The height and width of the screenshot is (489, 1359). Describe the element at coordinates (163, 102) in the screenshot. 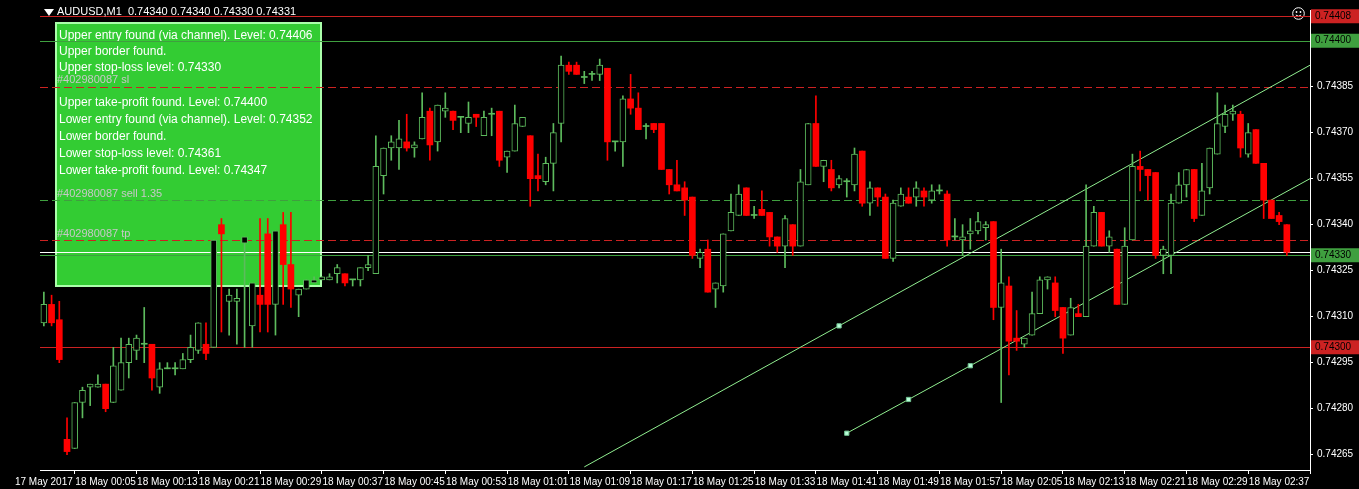

I see `annotation: Upper take-profit found. Level: 0.74400` at that location.